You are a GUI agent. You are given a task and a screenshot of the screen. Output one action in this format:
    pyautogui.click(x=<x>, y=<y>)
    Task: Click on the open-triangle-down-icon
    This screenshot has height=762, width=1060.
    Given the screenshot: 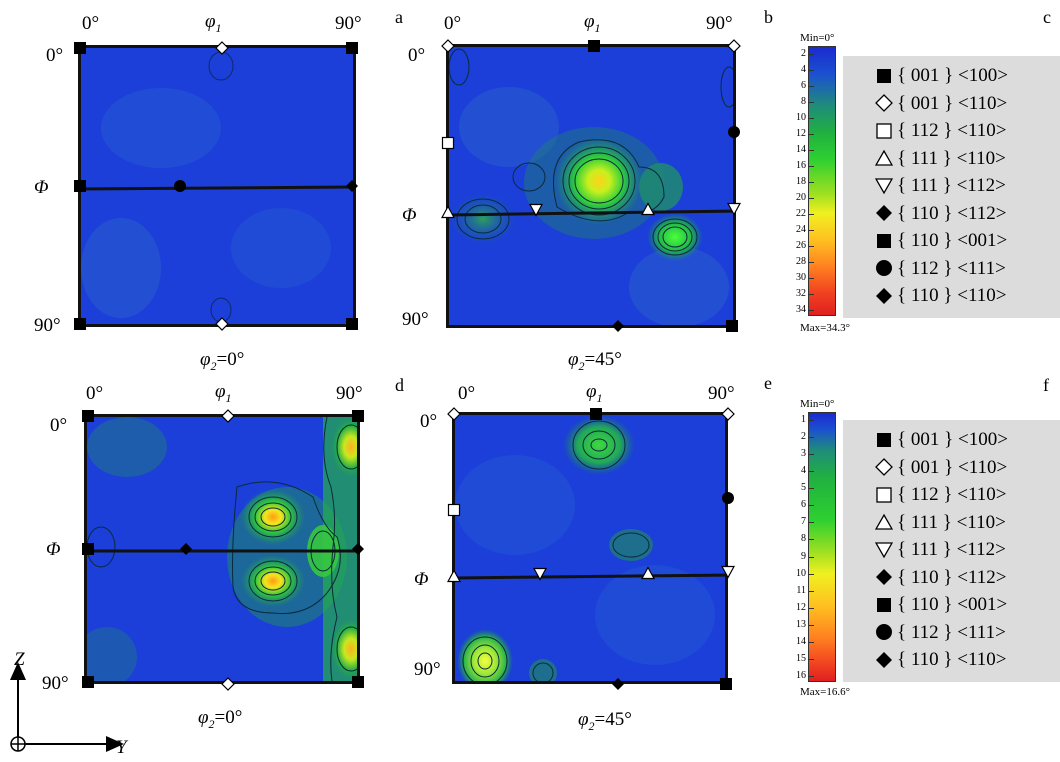 What is the action you would take?
    pyautogui.click(x=884, y=549)
    